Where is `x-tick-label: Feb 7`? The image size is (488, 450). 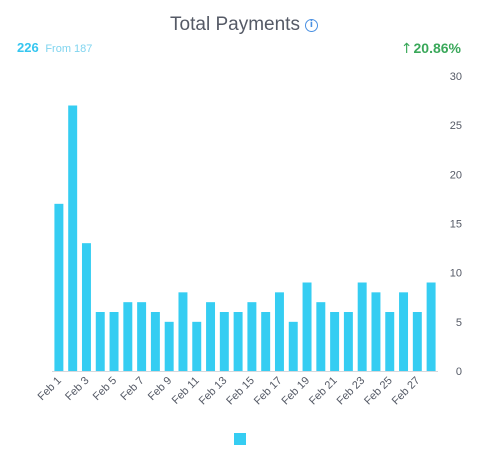
x-tick-label: Feb 7 is located at coordinates (132, 389).